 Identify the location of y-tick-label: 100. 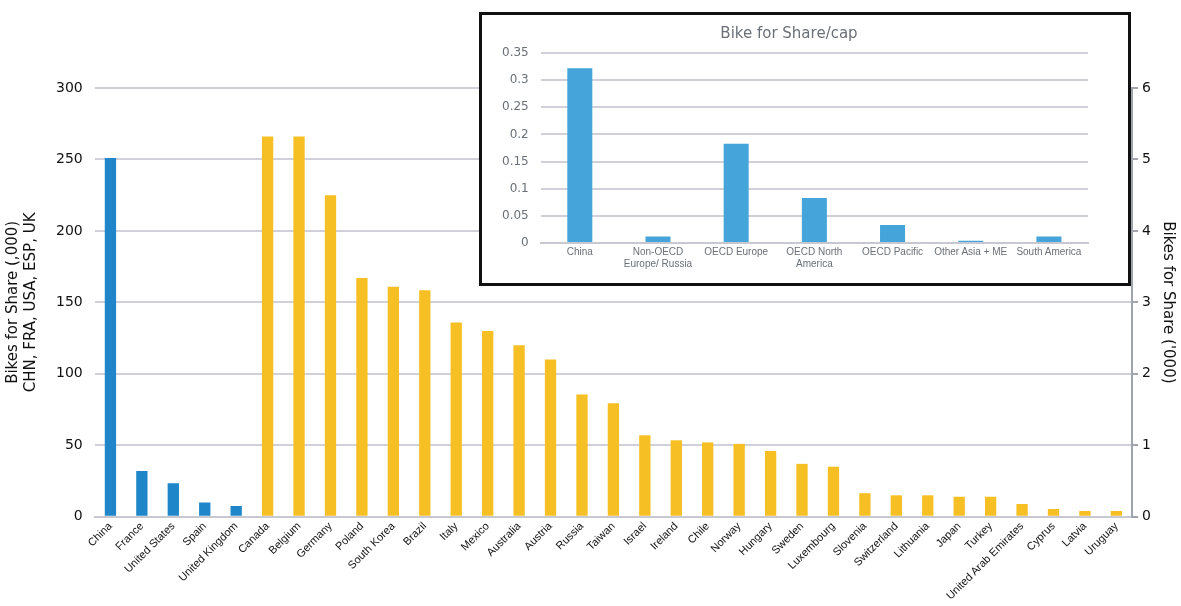
(69, 372).